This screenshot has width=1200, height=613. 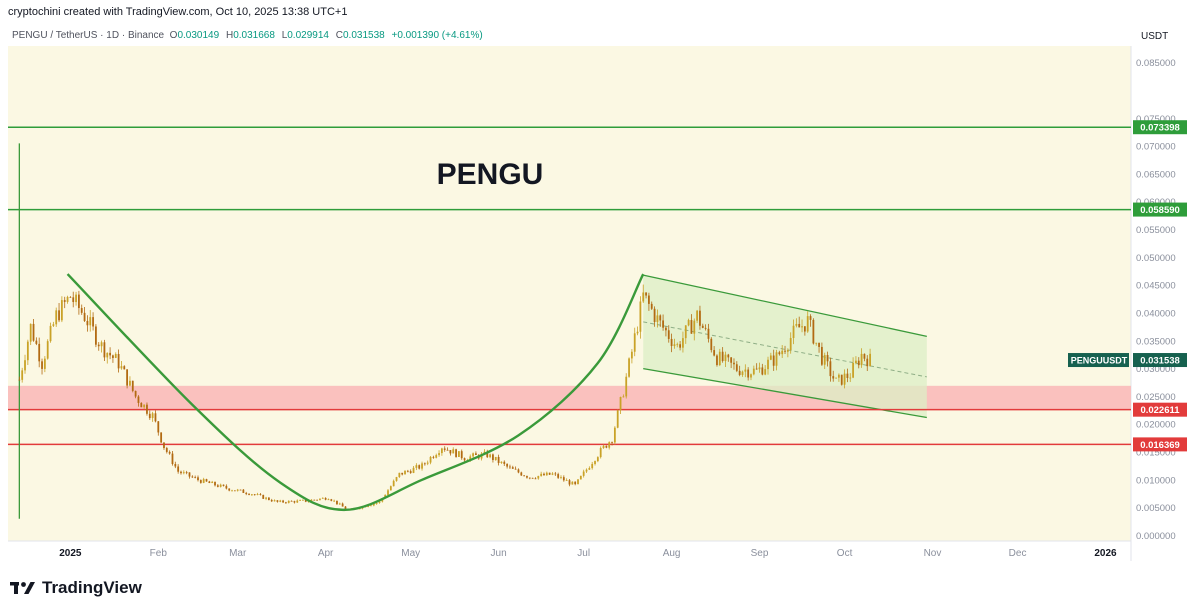 I want to click on chart-title: PENGU, so click(x=490, y=174).